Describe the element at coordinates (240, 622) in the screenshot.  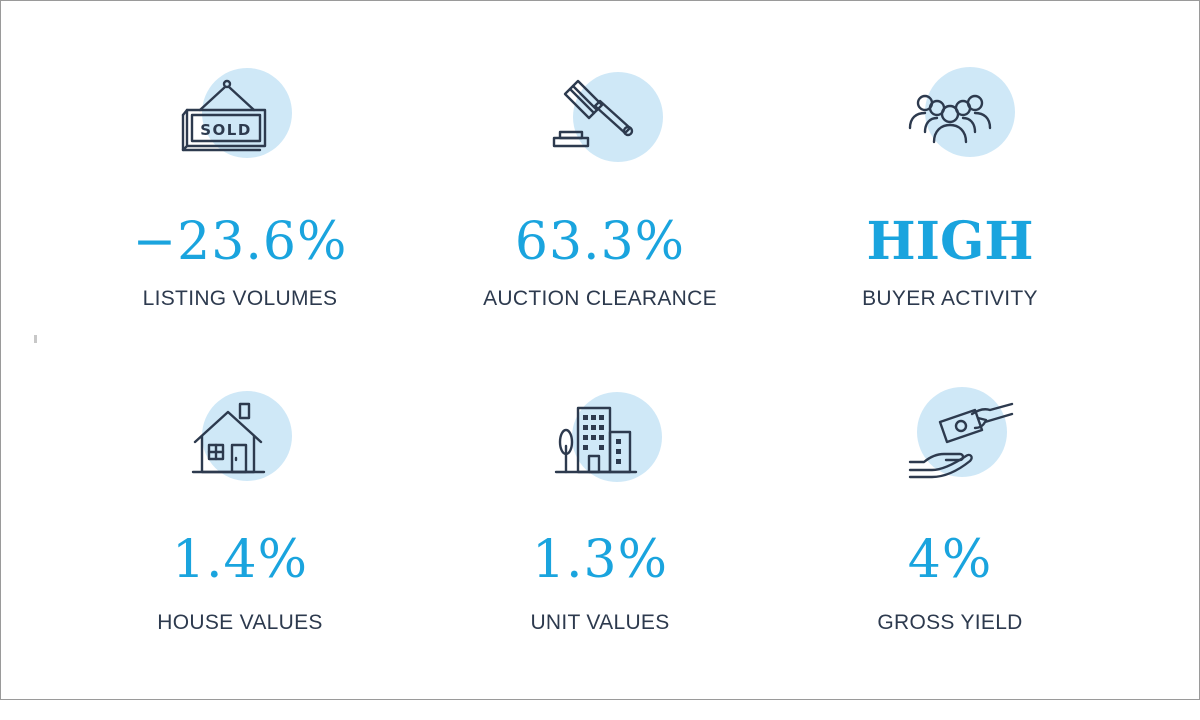
I see `stat-label: HOUSE VALUES` at that location.